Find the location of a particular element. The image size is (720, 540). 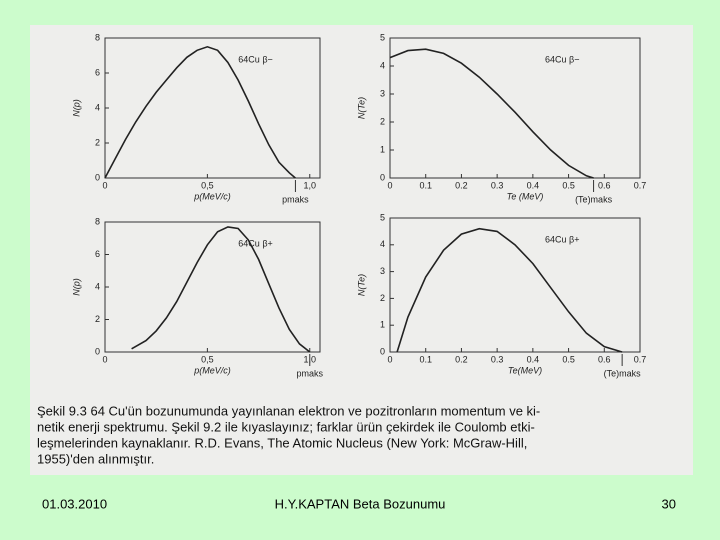

caption-line: 1955)'den alınmıştır. is located at coordinates (95, 458).